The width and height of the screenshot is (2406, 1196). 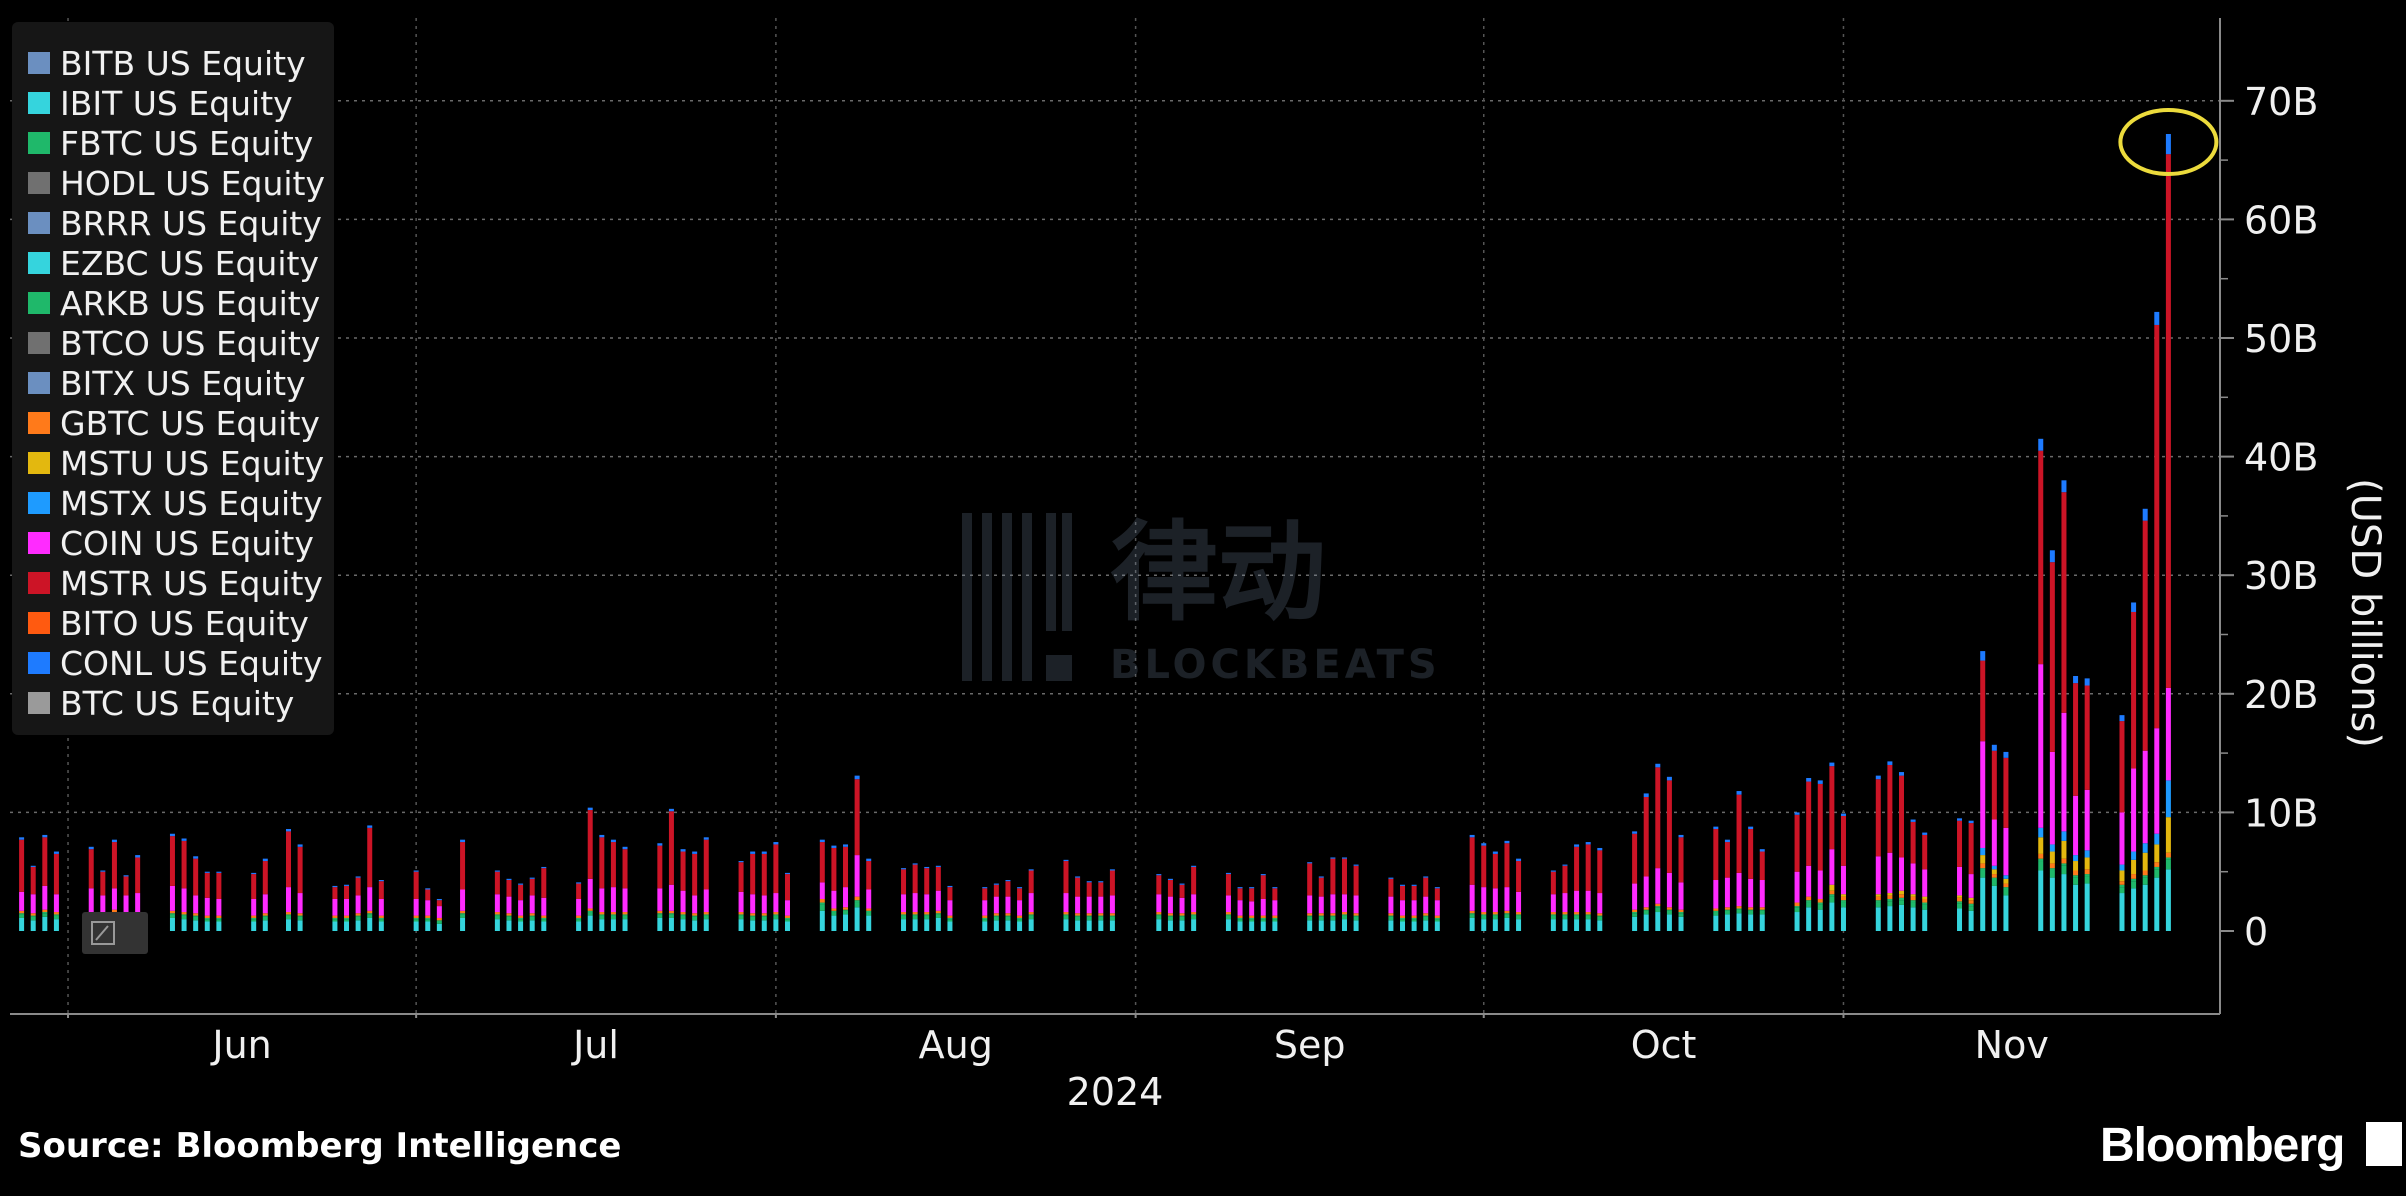 I want to click on y-tick-label: 40B, so click(x=2281, y=458).